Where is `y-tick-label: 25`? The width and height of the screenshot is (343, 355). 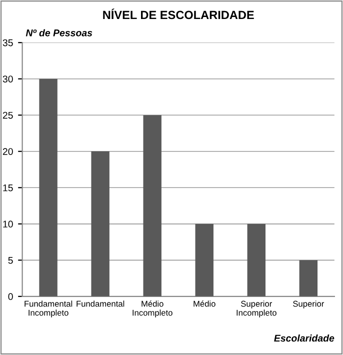 y-tick-label: 25 is located at coordinates (7, 115).